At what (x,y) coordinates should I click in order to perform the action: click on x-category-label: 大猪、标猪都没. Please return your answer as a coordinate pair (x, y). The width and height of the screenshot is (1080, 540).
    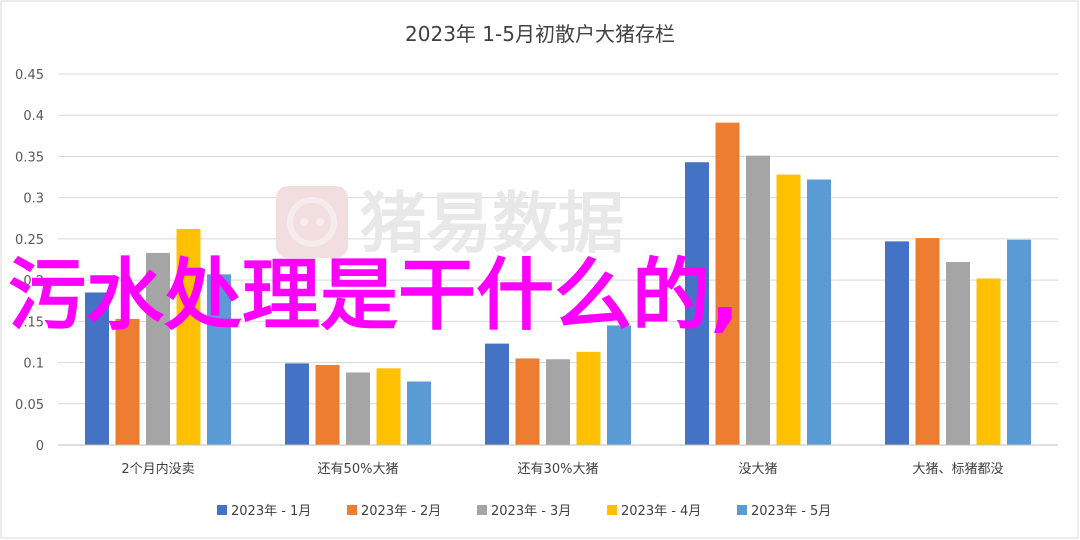
    Looking at the image, I should click on (957, 469).